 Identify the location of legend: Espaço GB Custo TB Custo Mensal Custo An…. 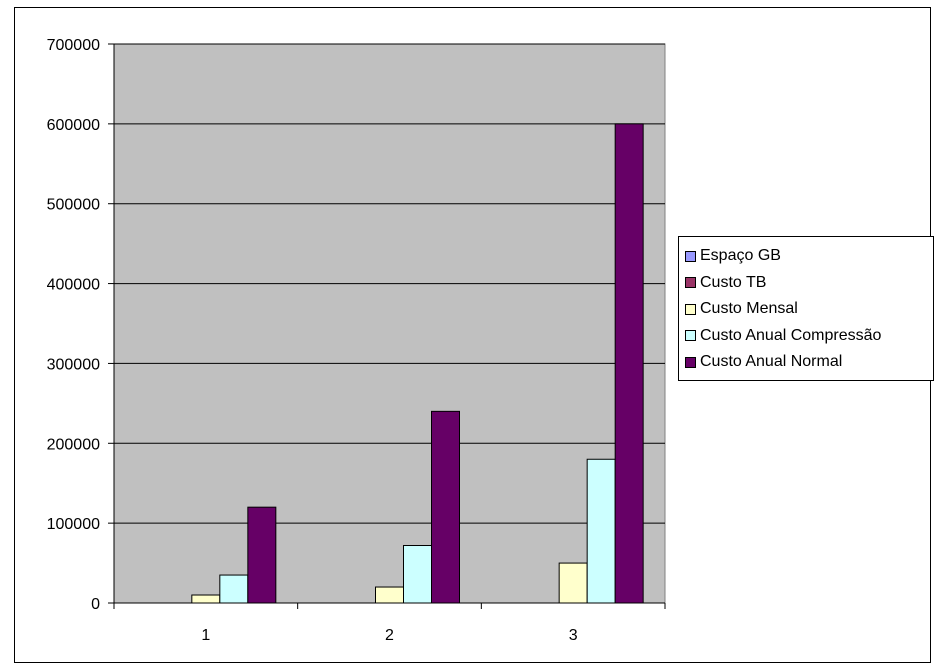
(806, 308).